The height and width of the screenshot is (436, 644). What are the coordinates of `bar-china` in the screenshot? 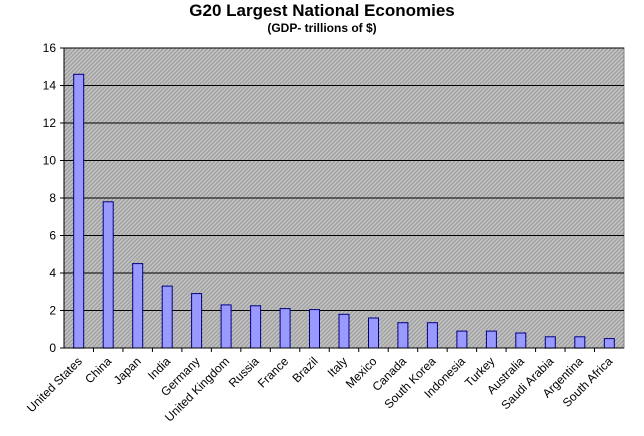 It's located at (108, 275).